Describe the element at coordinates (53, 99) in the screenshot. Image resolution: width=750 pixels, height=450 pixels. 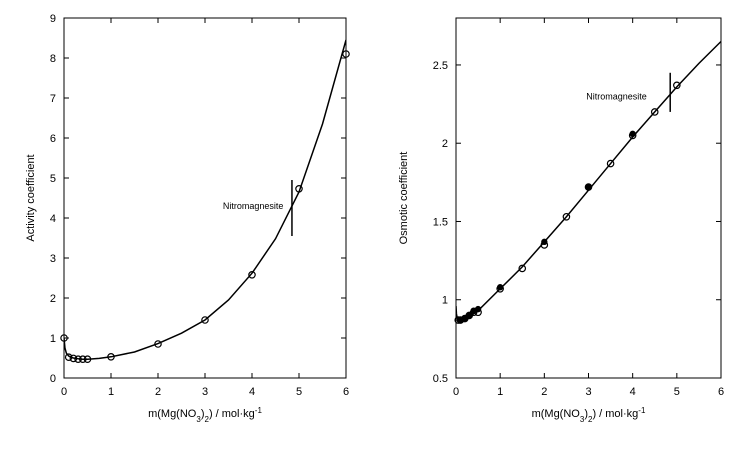
I see `y-tick-label: 7` at that location.